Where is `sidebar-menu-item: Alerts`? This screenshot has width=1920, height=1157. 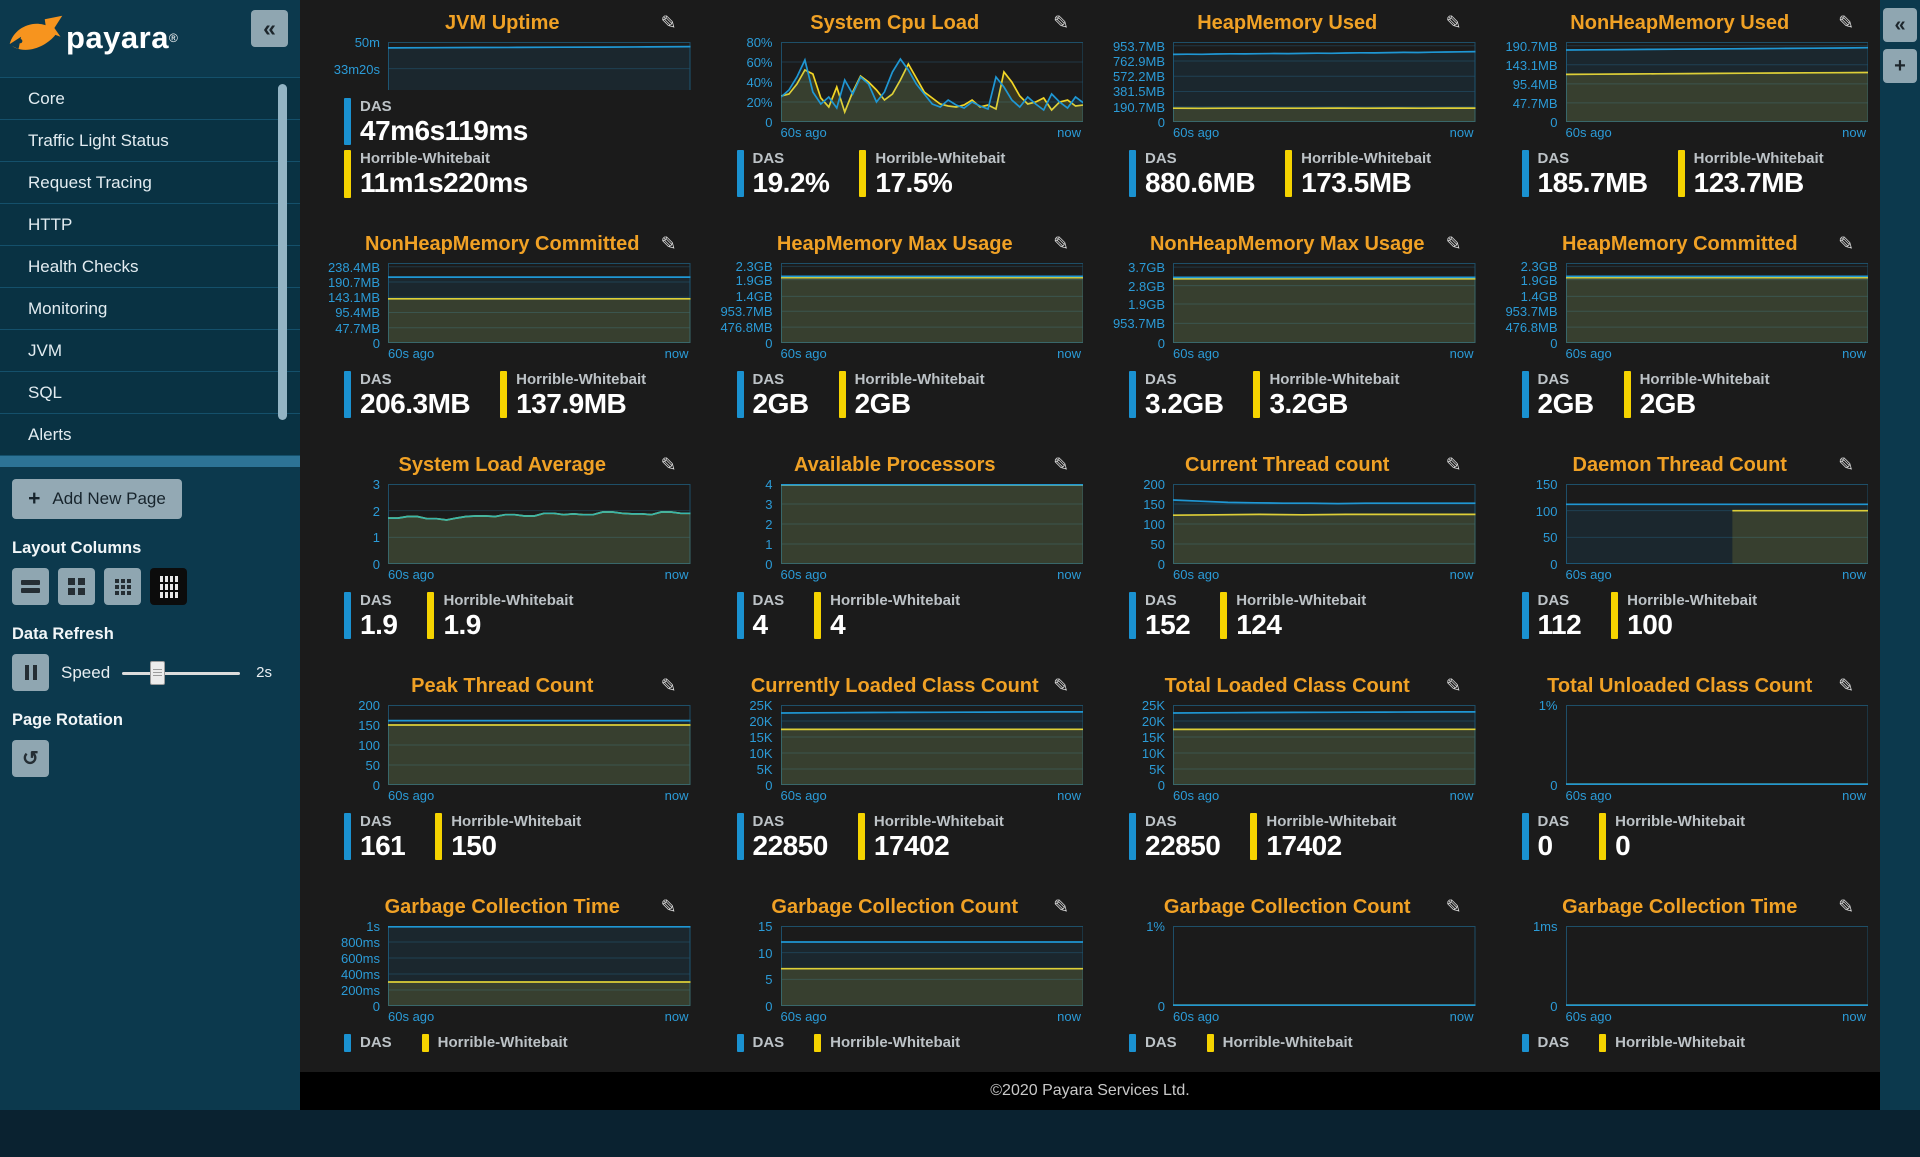 sidebar-menu-item: Alerts is located at coordinates (150, 435).